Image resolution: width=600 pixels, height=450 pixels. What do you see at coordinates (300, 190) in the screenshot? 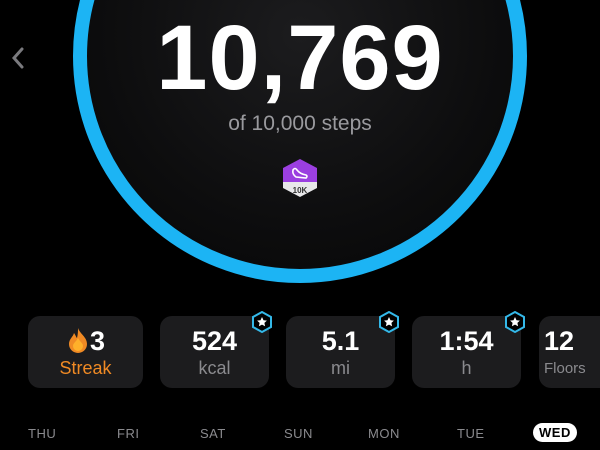
I see `badge-label: 10K` at bounding box center [300, 190].